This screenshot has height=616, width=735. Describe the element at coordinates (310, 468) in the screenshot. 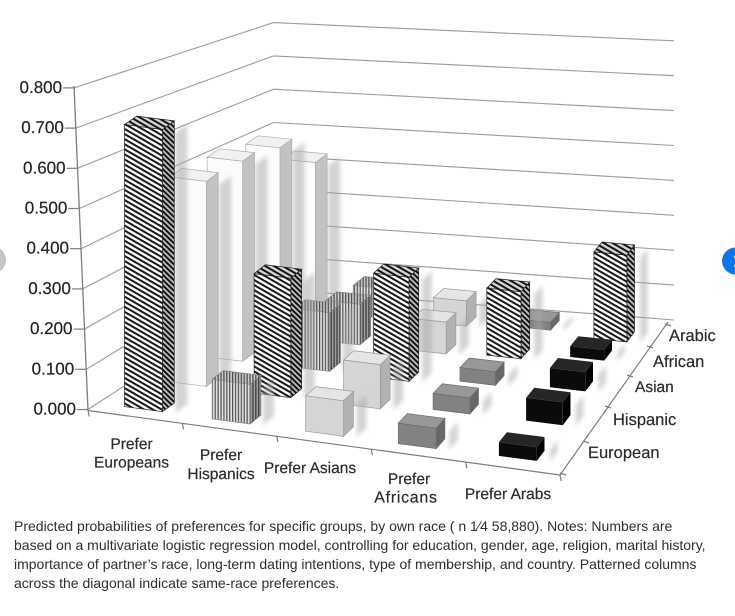

I see `svg-text: Prefer Asians` at that location.